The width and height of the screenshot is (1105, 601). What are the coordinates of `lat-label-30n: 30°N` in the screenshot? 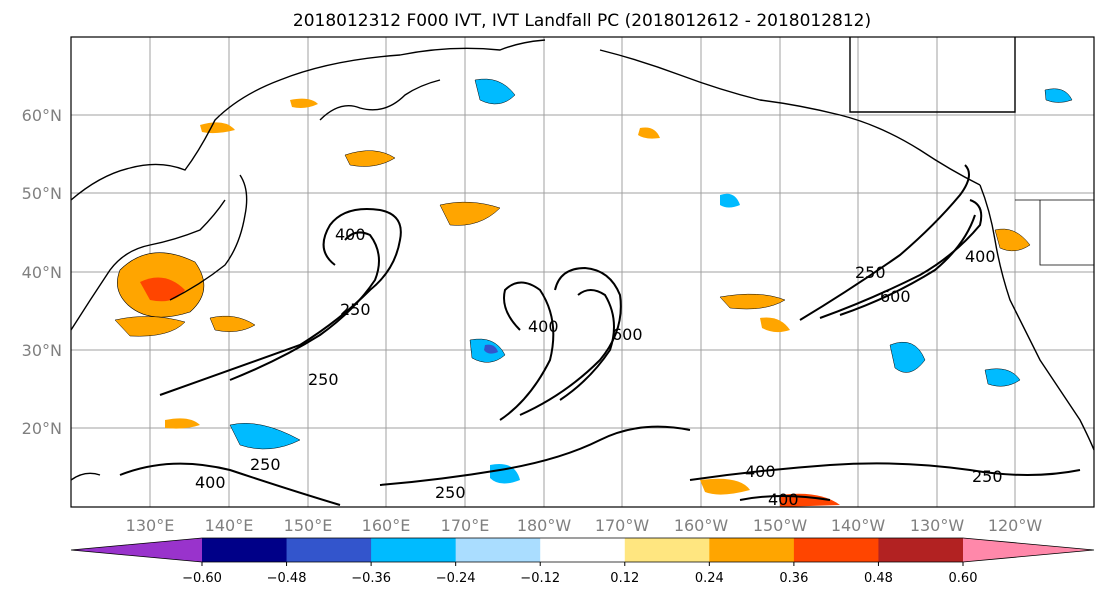 It's located at (42, 350).